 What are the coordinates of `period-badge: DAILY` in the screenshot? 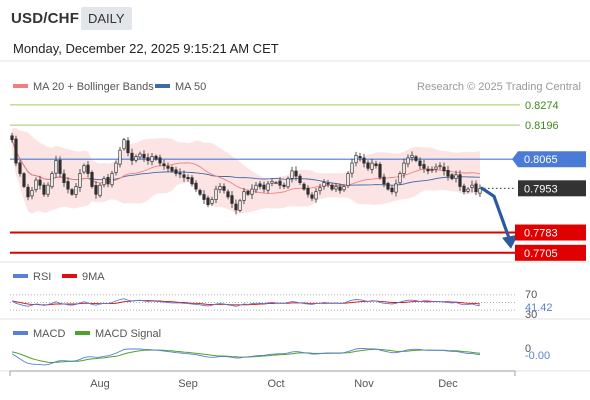 It's located at (106, 18).